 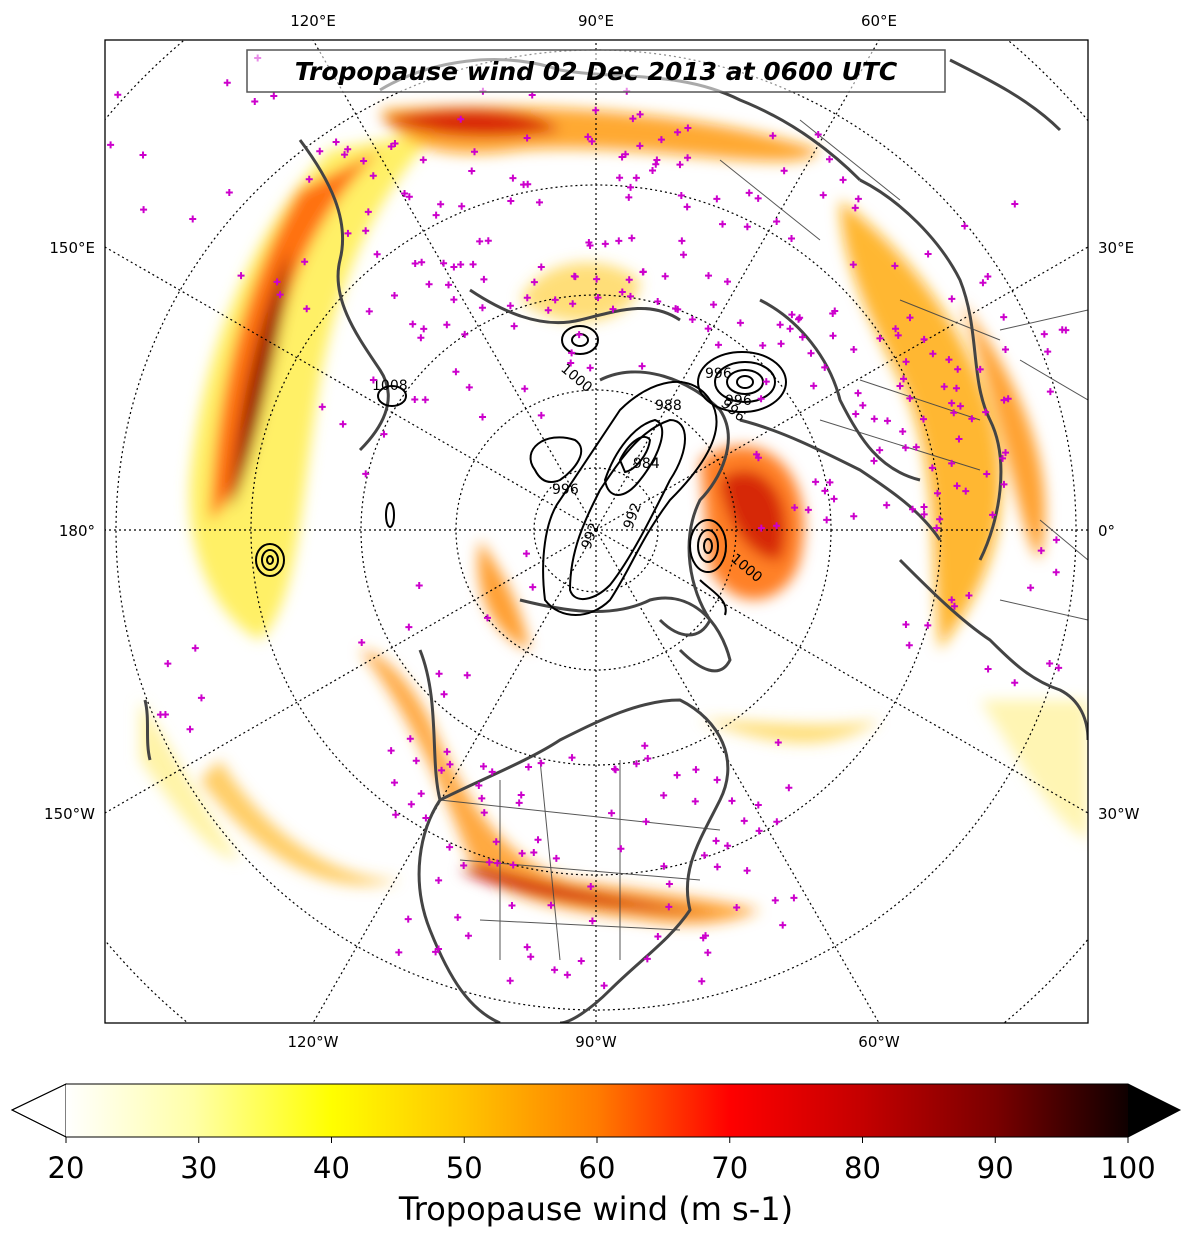 I want to click on contour-label: 996, so click(x=738, y=401).